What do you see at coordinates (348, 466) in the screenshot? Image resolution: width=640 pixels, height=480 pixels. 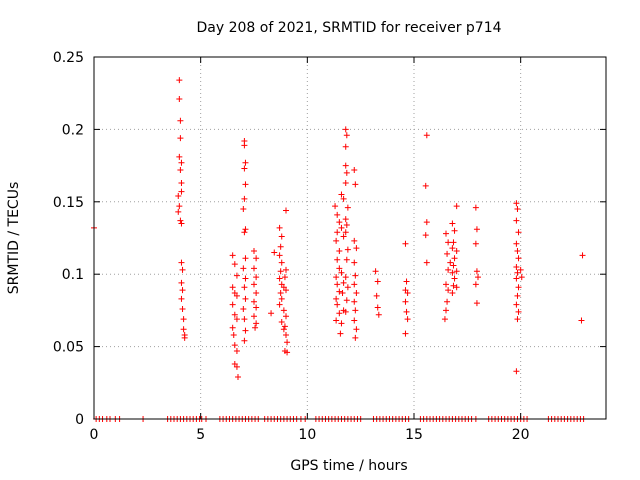 I see `x-axis-label: GPS time / hours` at bounding box center [348, 466].